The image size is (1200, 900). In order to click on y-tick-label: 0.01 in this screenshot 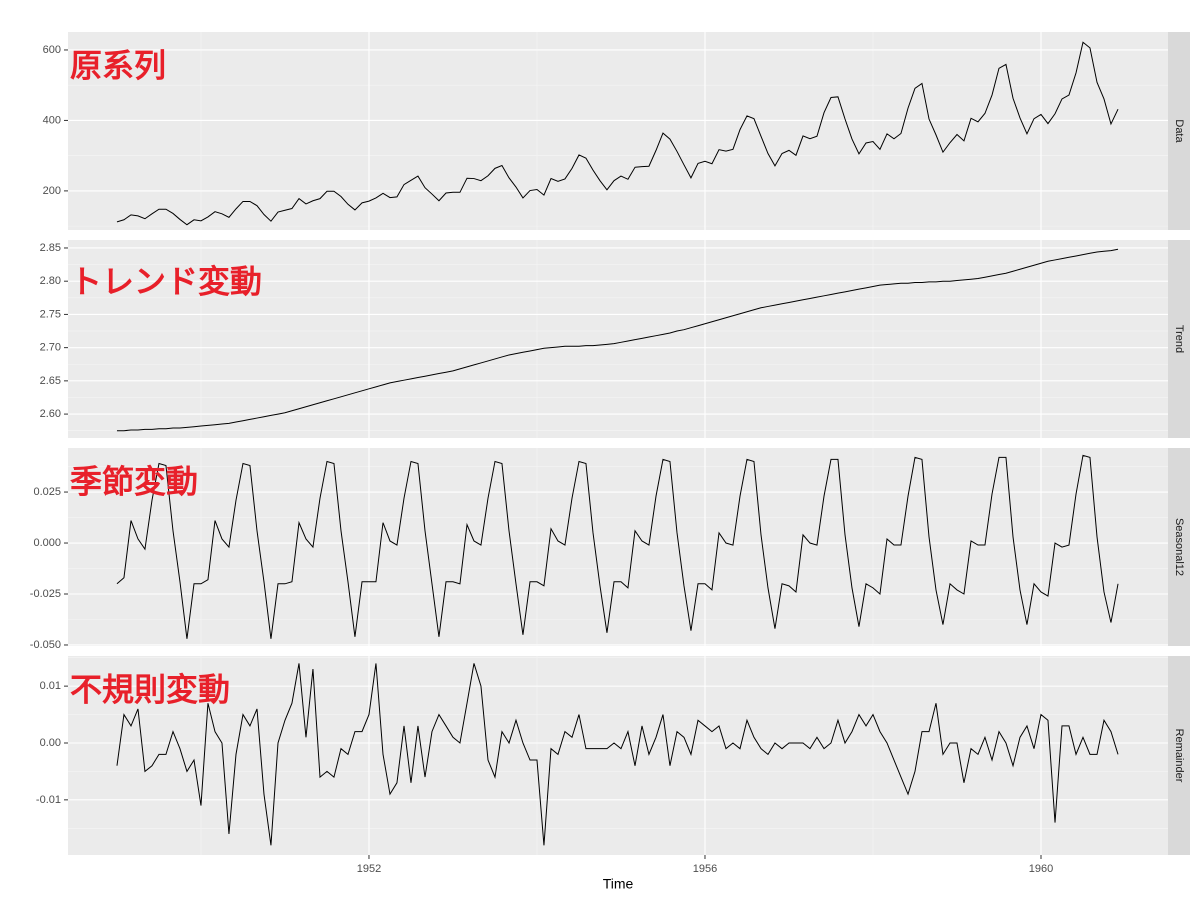, I will do `click(50, 686)`.